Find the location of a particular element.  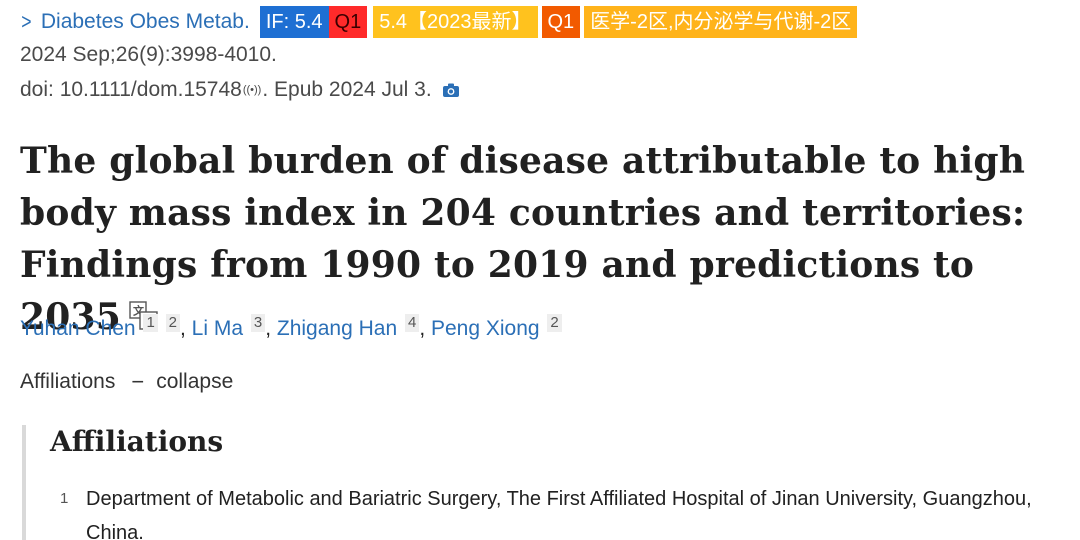

collapse-icon: − is located at coordinates (138, 381).